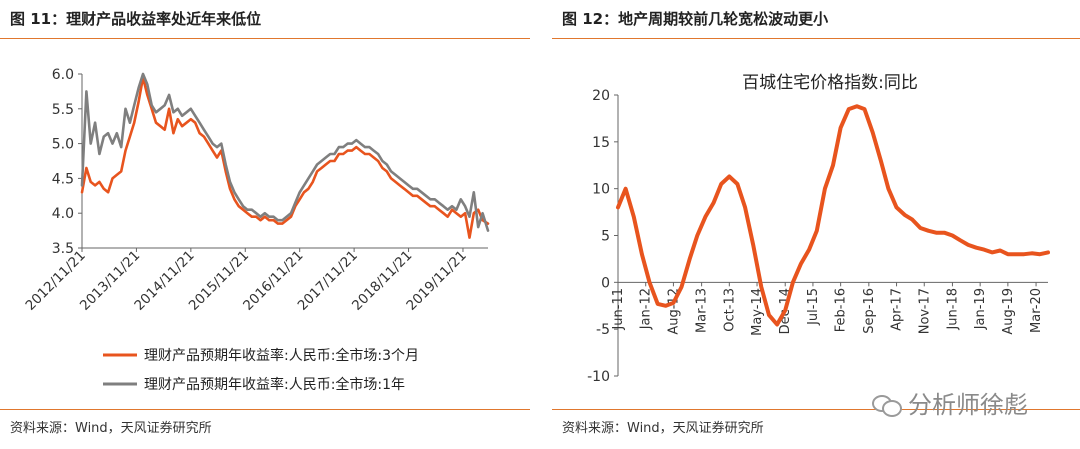 The height and width of the screenshot is (449, 1080). Describe the element at coordinates (646, 309) in the screenshot. I see `right-x-tick-label: Jan-12` at that location.